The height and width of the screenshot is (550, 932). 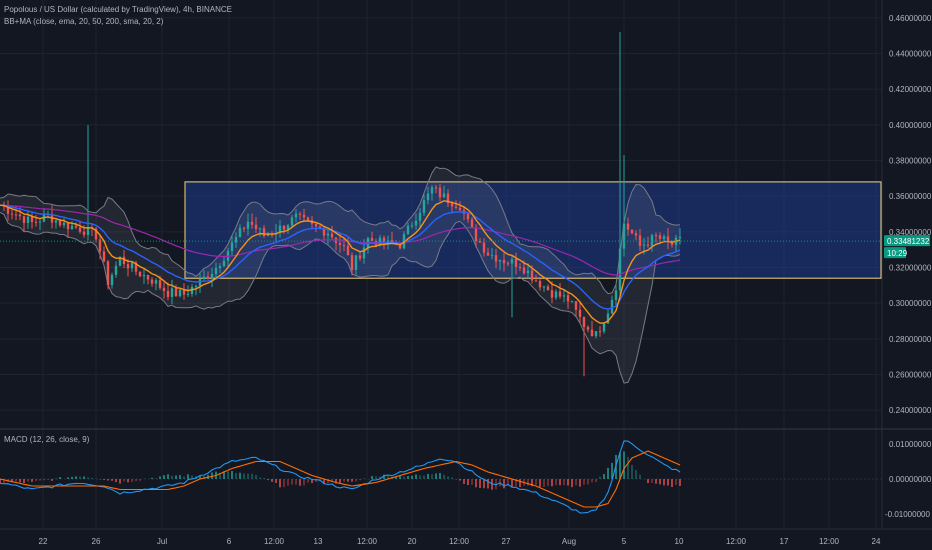 What do you see at coordinates (47, 439) in the screenshot?
I see `macd-label: MACD (12, 26, close, 9)` at bounding box center [47, 439].